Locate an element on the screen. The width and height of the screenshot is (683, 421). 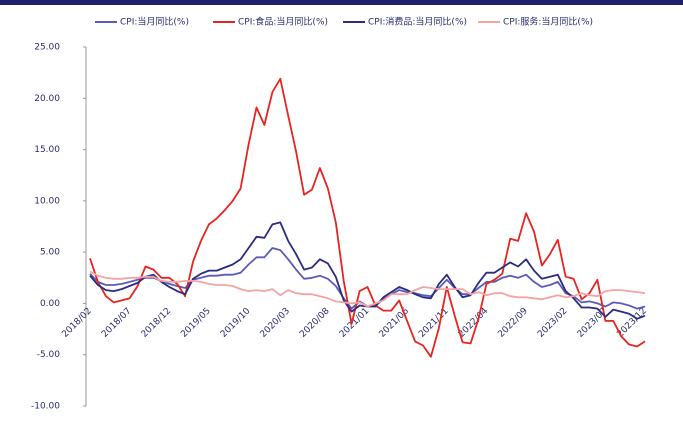
x-tick-label: 2018/12 is located at coordinates (157, 323).